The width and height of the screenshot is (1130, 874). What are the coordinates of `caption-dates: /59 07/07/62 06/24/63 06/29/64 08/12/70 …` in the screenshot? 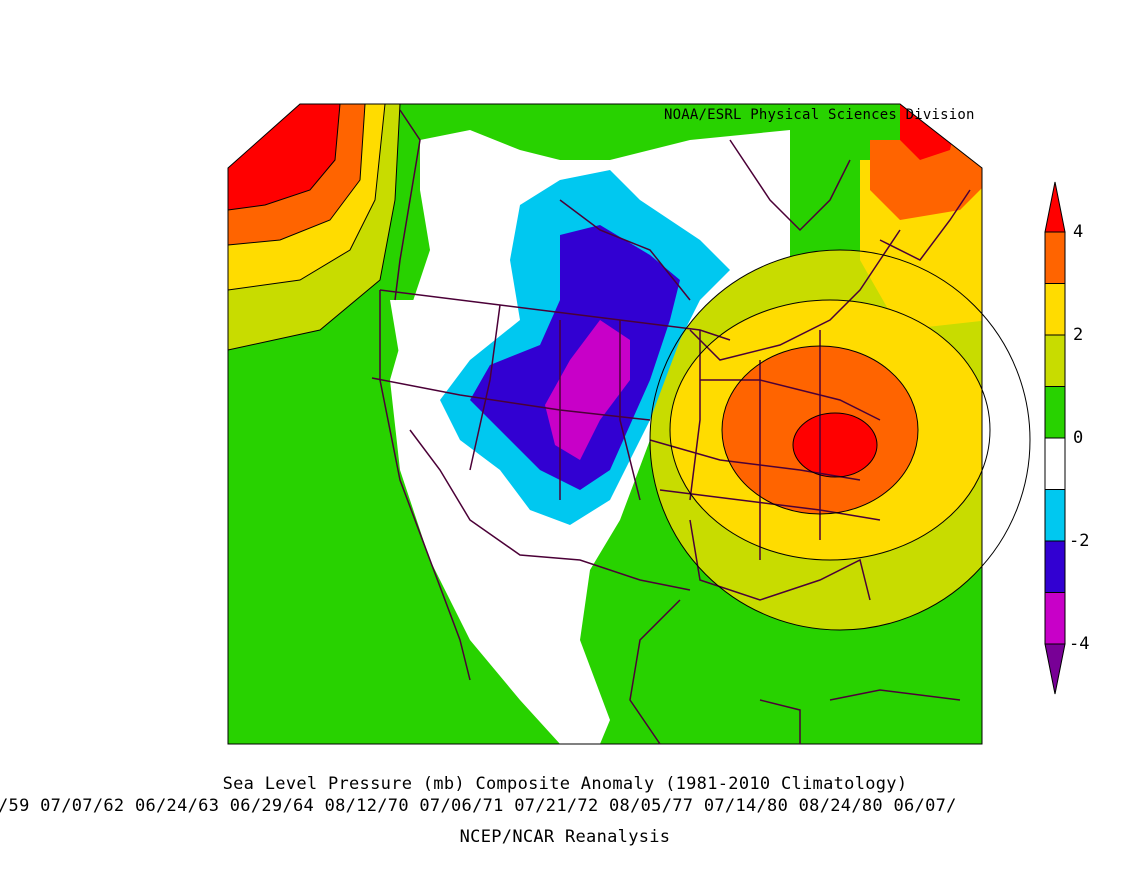 It's located at (478, 806).